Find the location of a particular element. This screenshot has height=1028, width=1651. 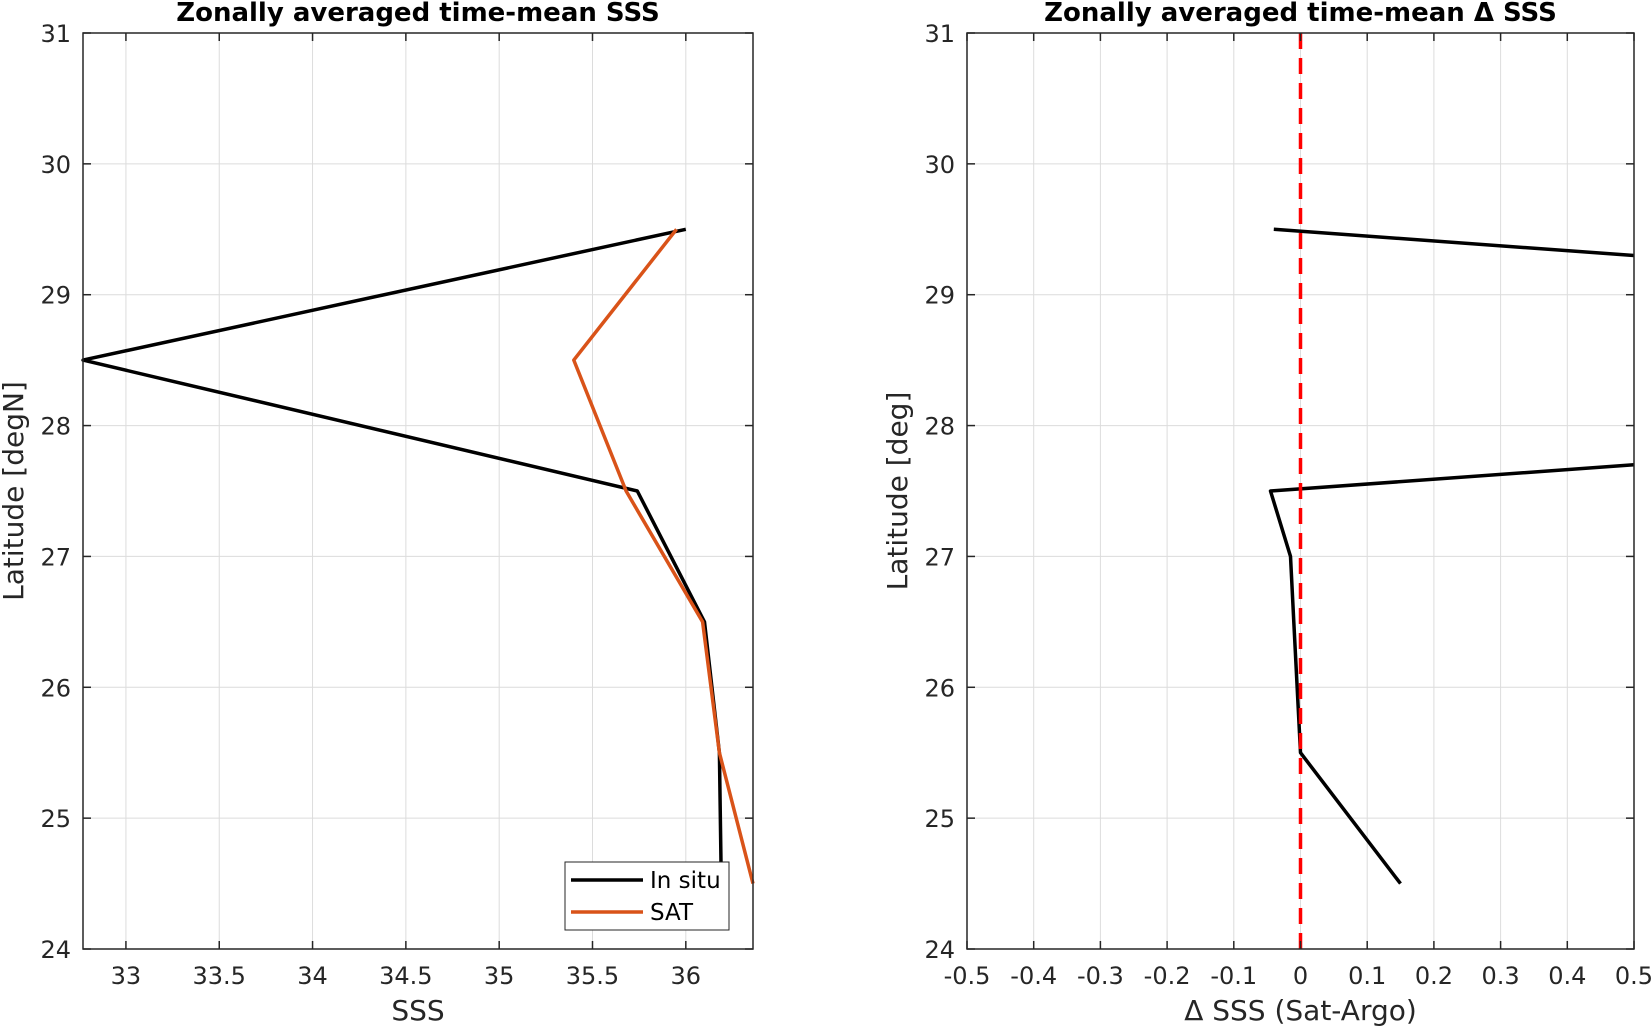

left-y-tick-label: 27 is located at coordinates (55, 557).